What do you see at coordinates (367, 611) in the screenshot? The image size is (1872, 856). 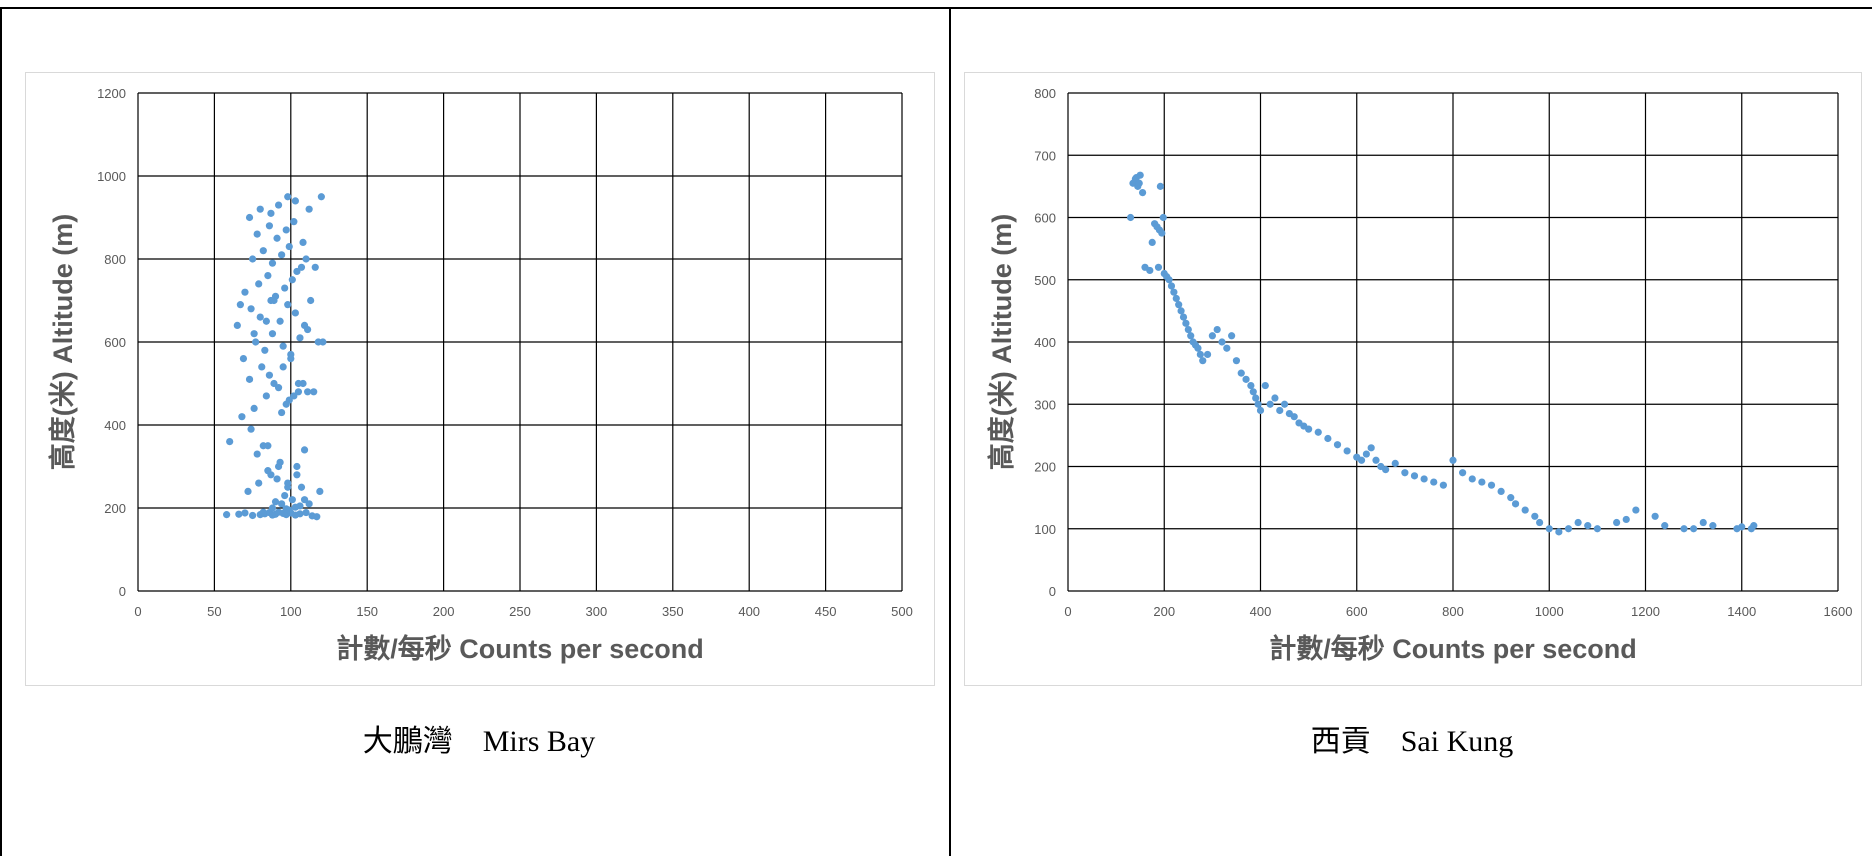 I see `x-tick-label: 150` at bounding box center [367, 611].